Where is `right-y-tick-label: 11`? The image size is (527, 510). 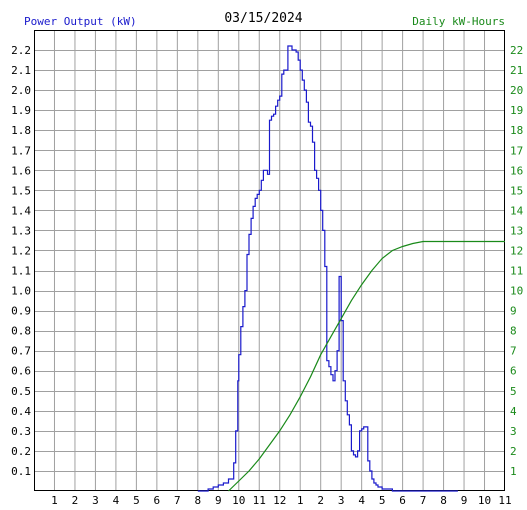 right-y-tick-label: 11 is located at coordinates (516, 271).